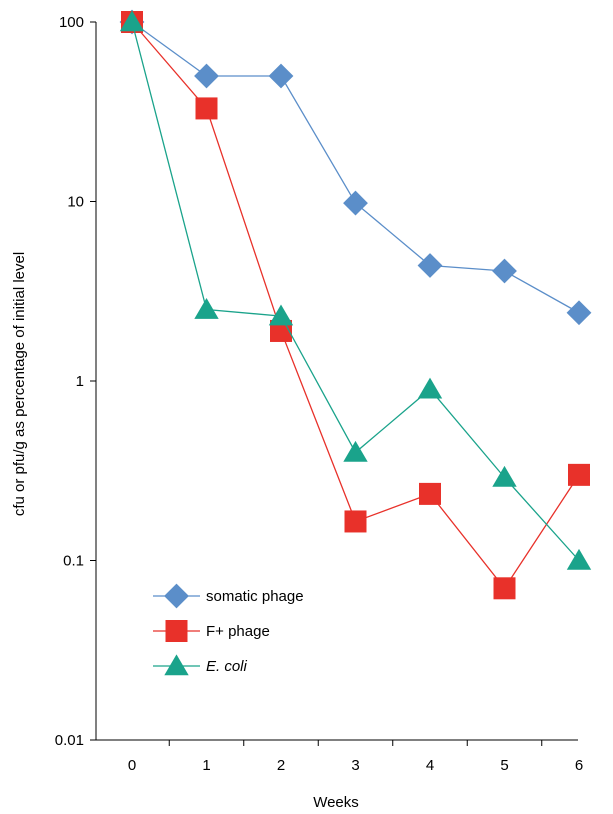  What do you see at coordinates (355, 765) in the screenshot?
I see `x-tick-label: 3` at bounding box center [355, 765].